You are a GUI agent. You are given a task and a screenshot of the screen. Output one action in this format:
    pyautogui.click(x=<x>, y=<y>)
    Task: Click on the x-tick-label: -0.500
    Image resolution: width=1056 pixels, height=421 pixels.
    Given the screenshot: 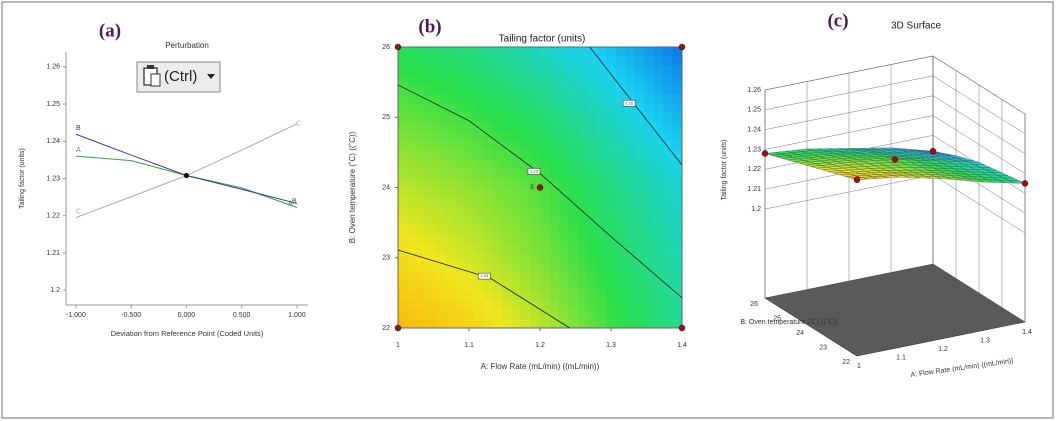 What is the action you would take?
    pyautogui.click(x=131, y=315)
    